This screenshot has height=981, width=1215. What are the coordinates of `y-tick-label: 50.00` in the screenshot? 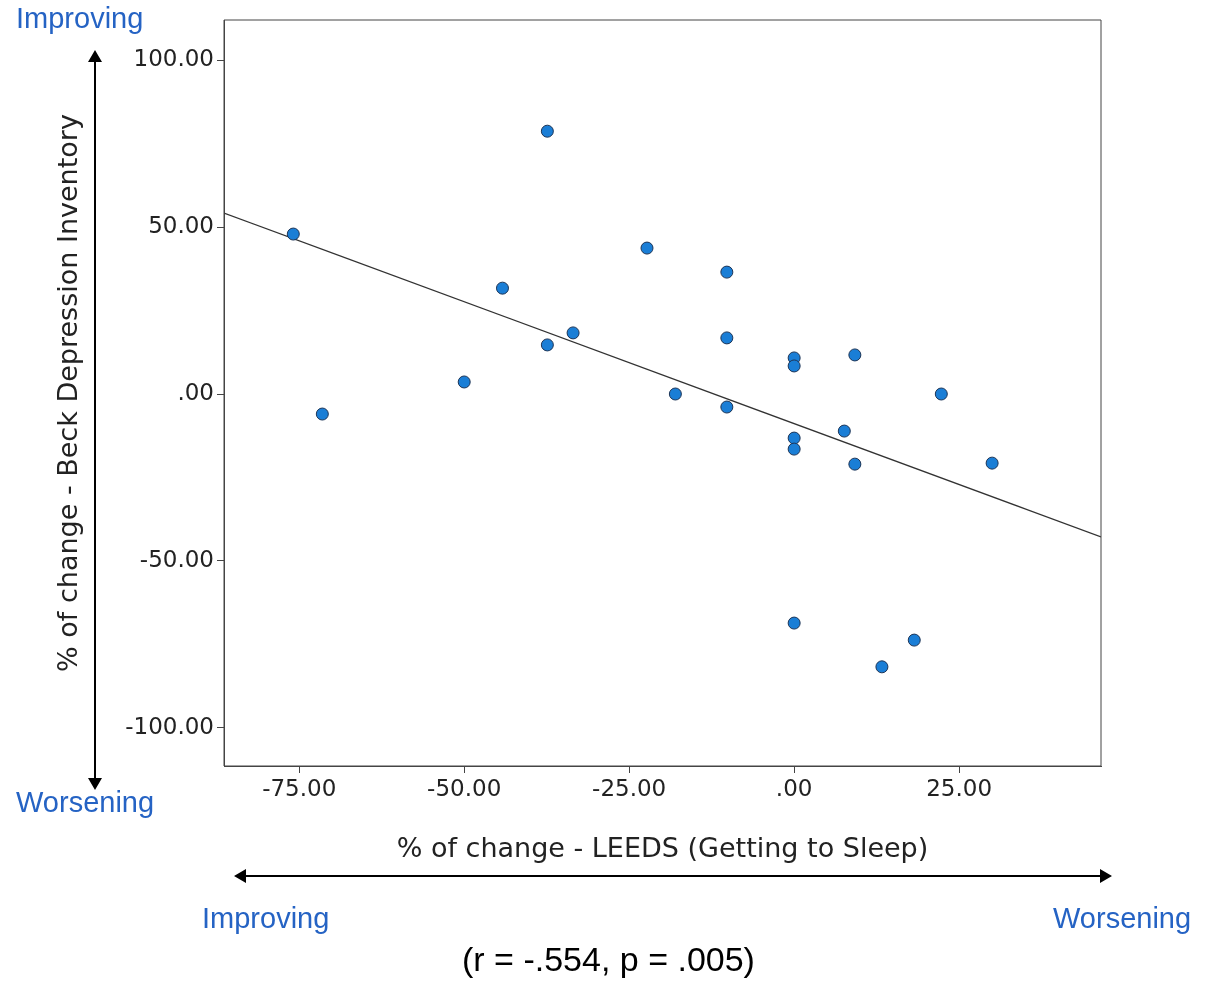 It's located at (181, 225).